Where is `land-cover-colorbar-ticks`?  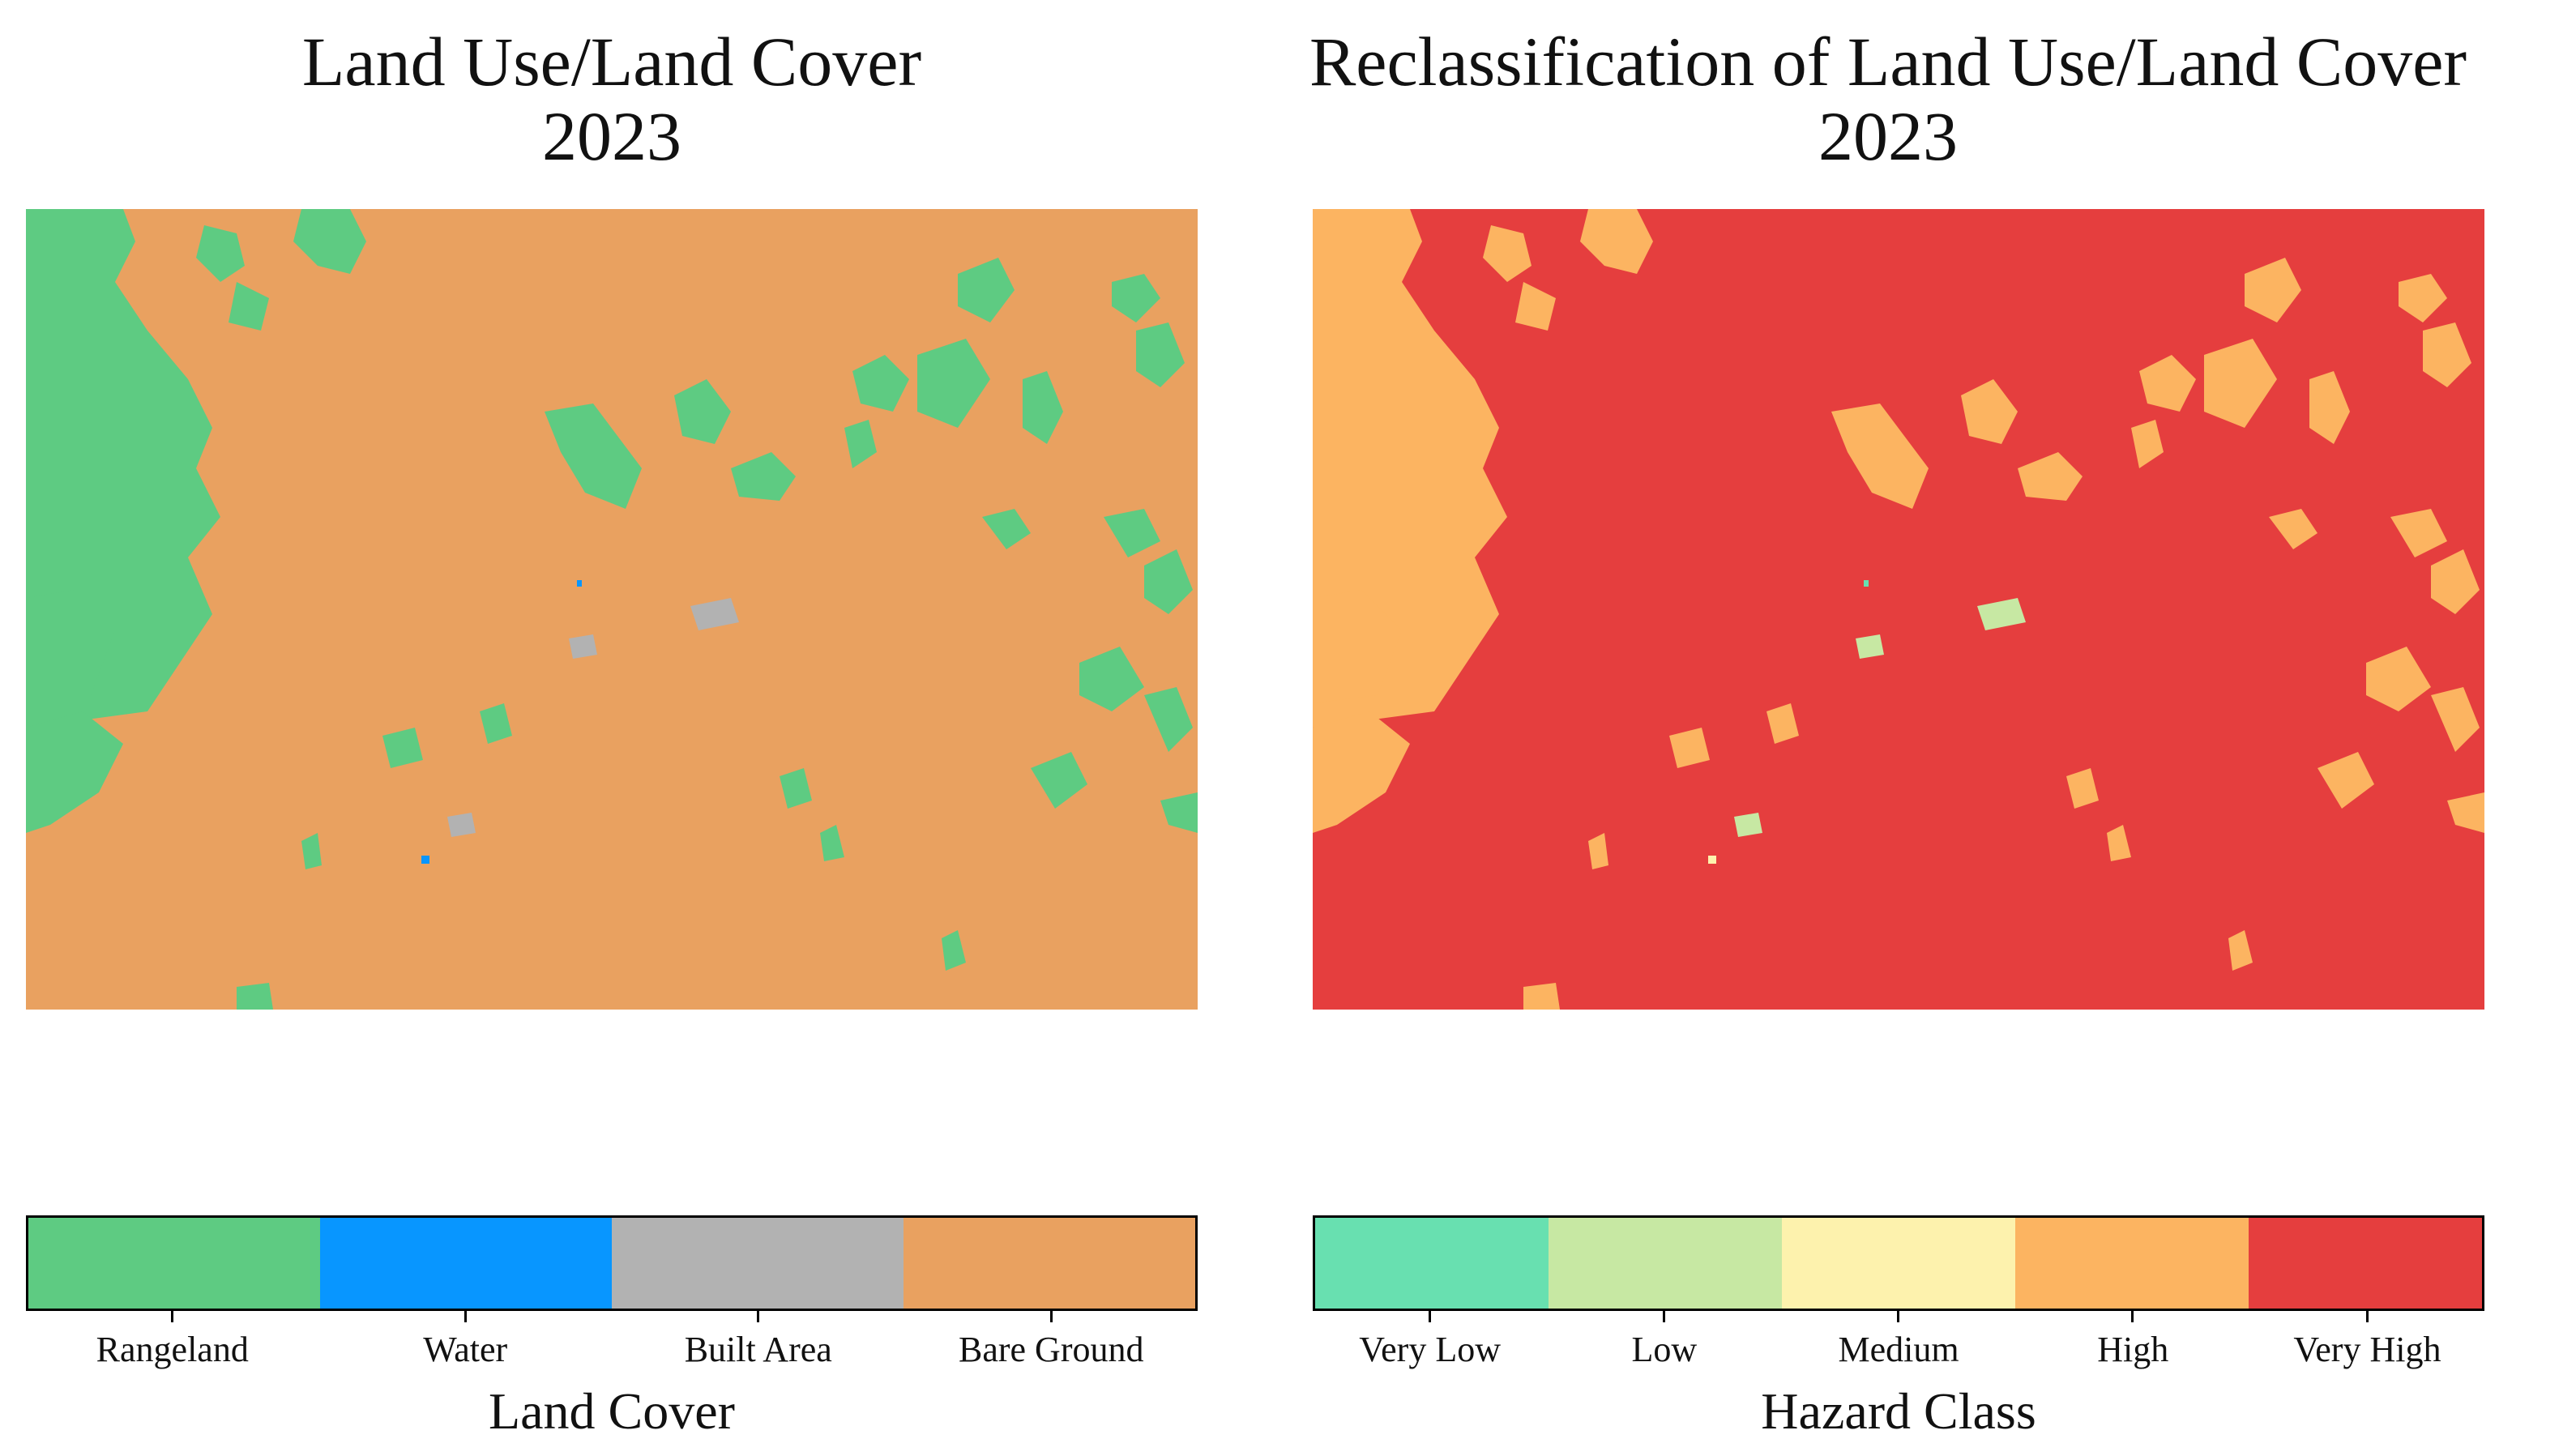 land-cover-colorbar-ticks is located at coordinates (612, 1317).